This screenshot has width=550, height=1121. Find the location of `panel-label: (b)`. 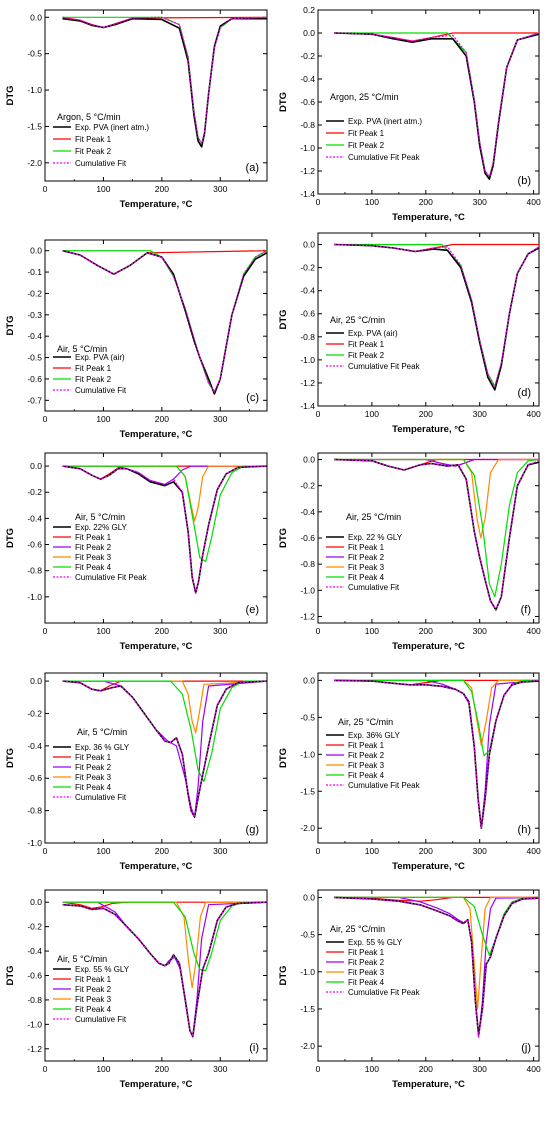

panel-label: (b) is located at coordinates (524, 181).